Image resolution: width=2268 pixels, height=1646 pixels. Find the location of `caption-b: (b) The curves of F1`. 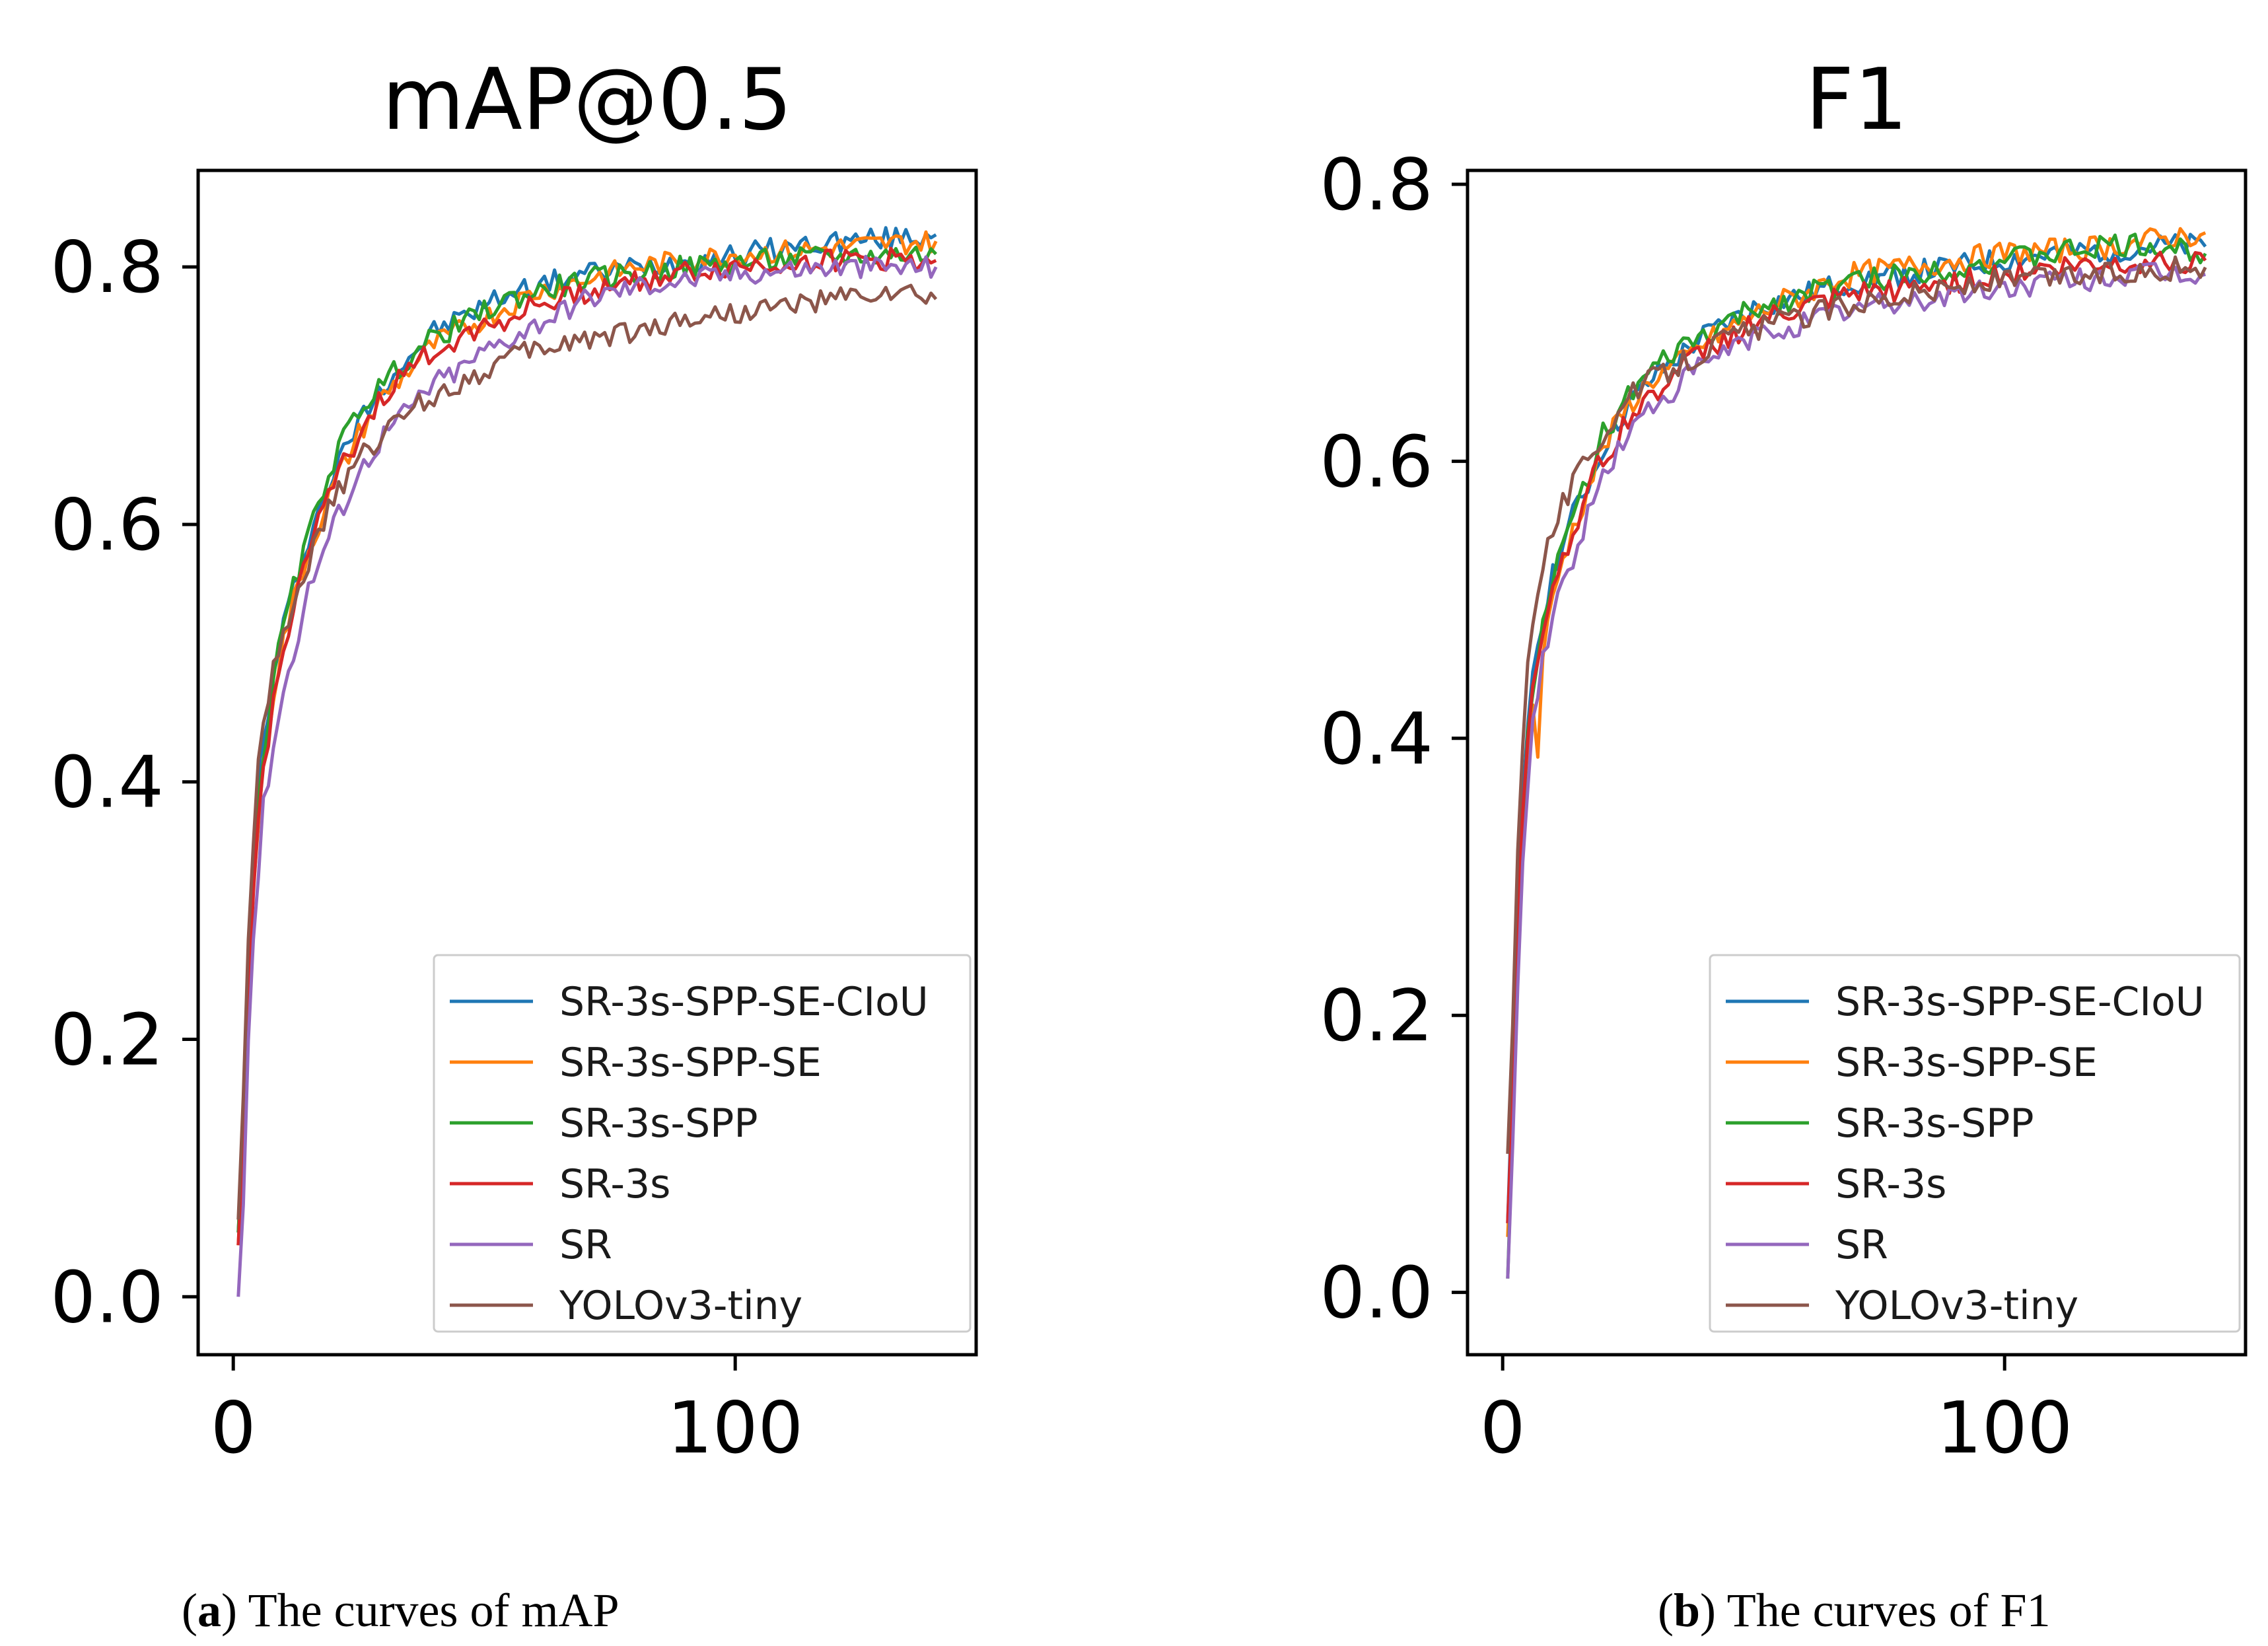

caption-b: (b) The curves of F1 is located at coordinates (1854, 1610).